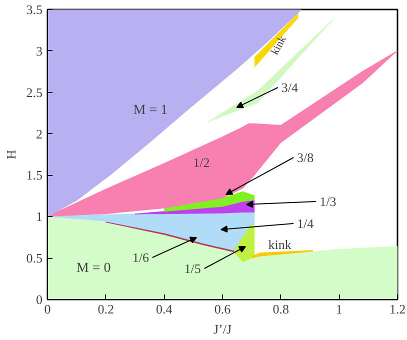 This screenshot has height=340, width=407. I want to click on y-tick-label: 2.5, so click(34, 92).